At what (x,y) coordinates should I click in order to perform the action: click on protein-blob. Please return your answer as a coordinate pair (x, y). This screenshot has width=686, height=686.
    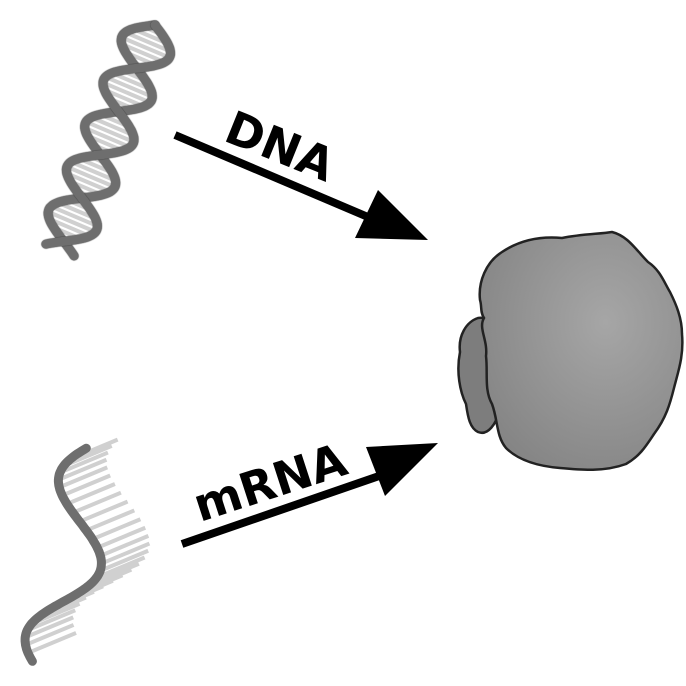
    Looking at the image, I should click on (570, 351).